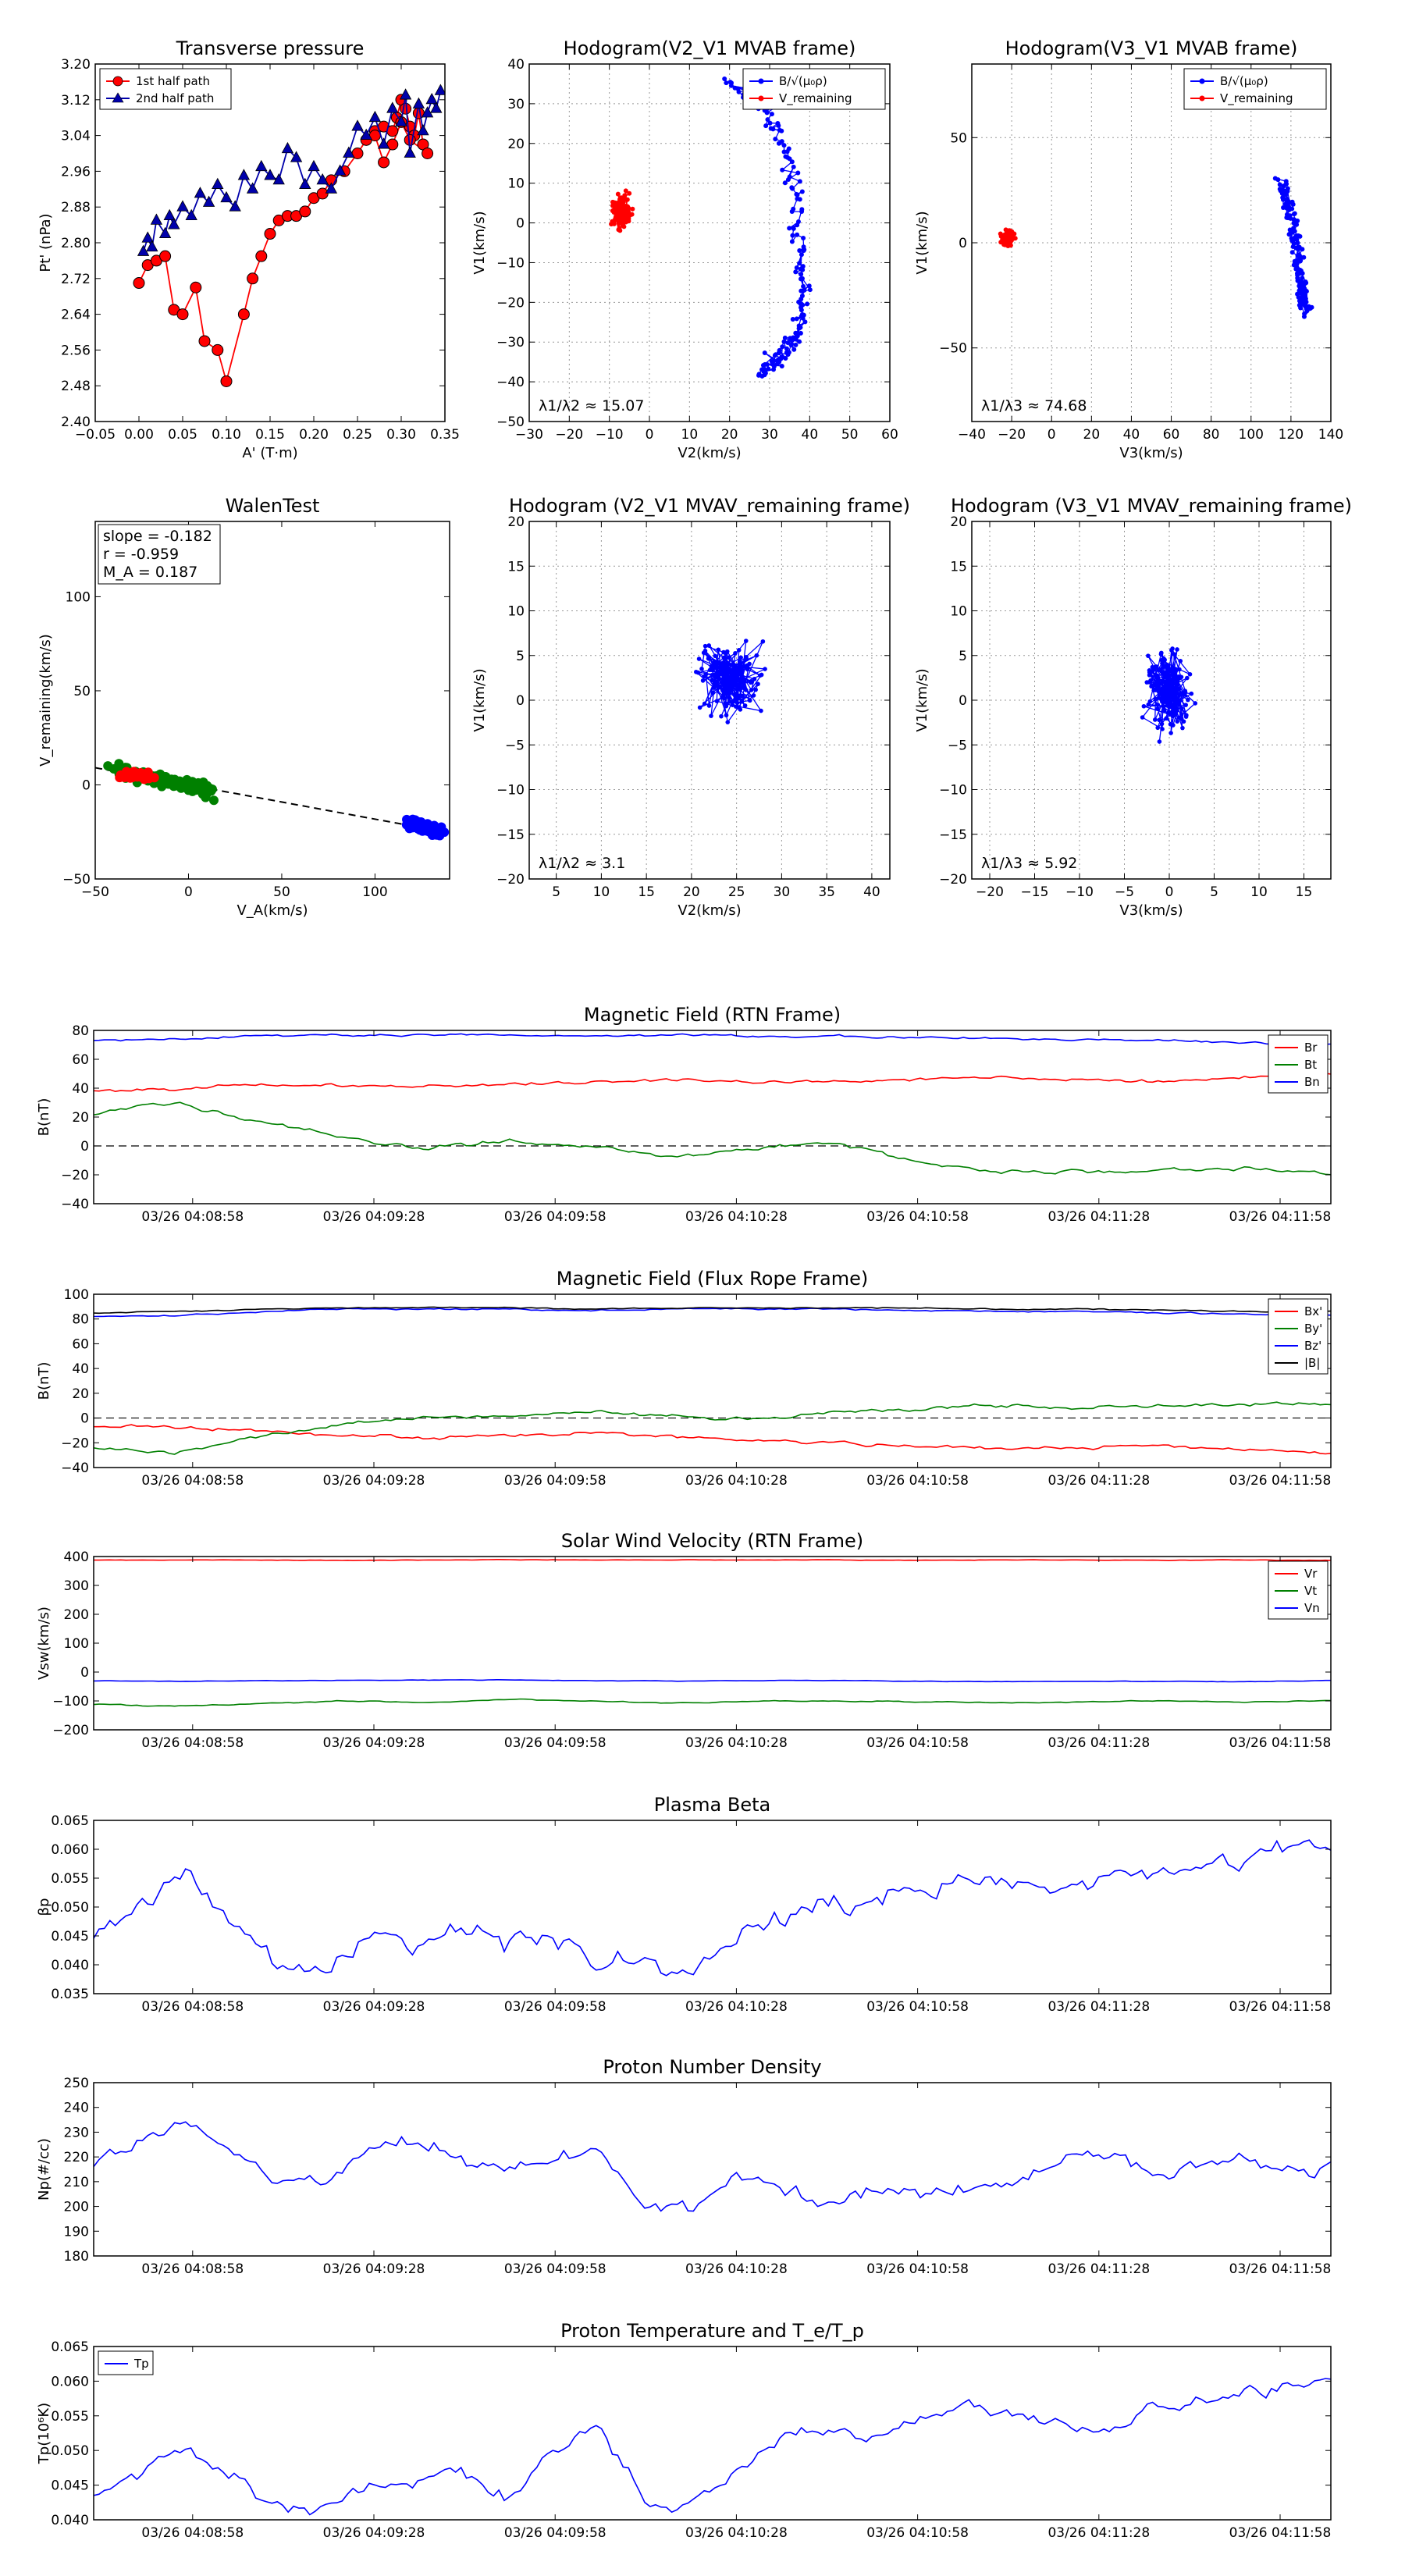  What do you see at coordinates (555, 2533) in the screenshot?
I see `x-tick-label: 03/26 04:09:58` at bounding box center [555, 2533].